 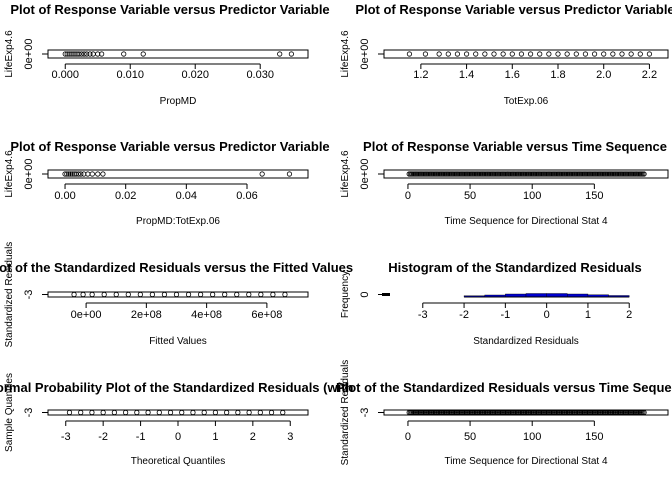 What do you see at coordinates (365, 413) in the screenshot?
I see `panel-8-y-tick-label: -3` at bounding box center [365, 413].